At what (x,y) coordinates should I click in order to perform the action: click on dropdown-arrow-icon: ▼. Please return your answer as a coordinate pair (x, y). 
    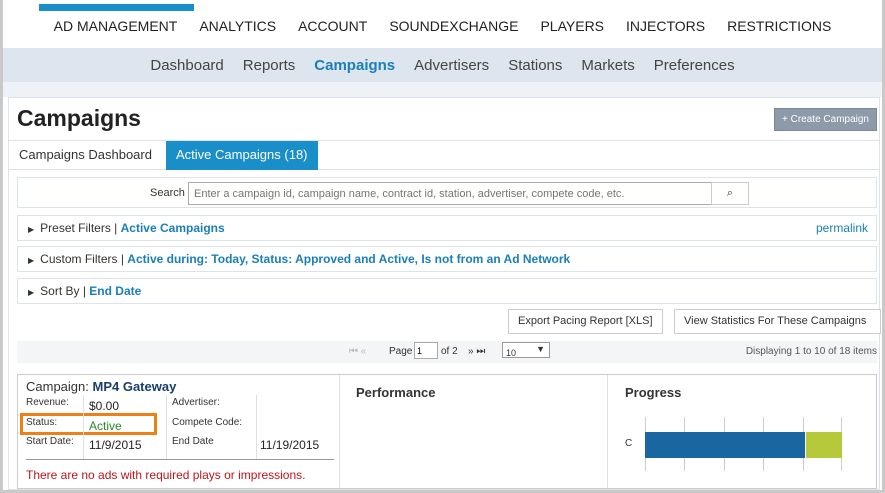
    Looking at the image, I should click on (540, 349).